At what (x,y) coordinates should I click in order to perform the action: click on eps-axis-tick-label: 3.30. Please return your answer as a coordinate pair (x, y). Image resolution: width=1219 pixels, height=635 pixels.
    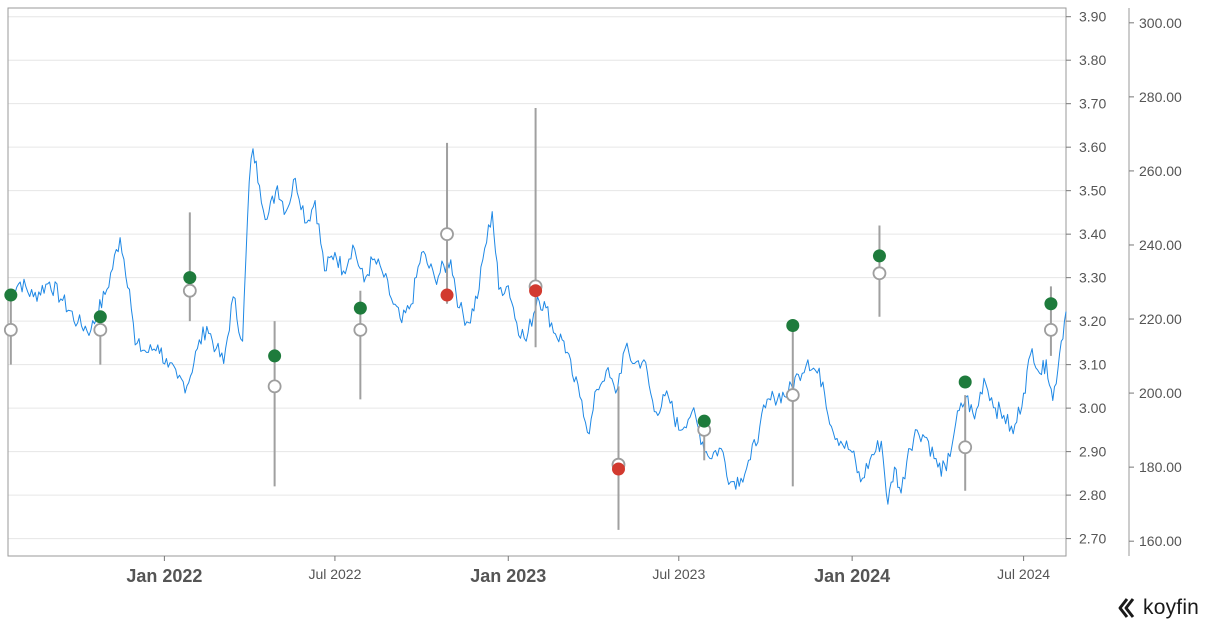
    Looking at the image, I should click on (1092, 278).